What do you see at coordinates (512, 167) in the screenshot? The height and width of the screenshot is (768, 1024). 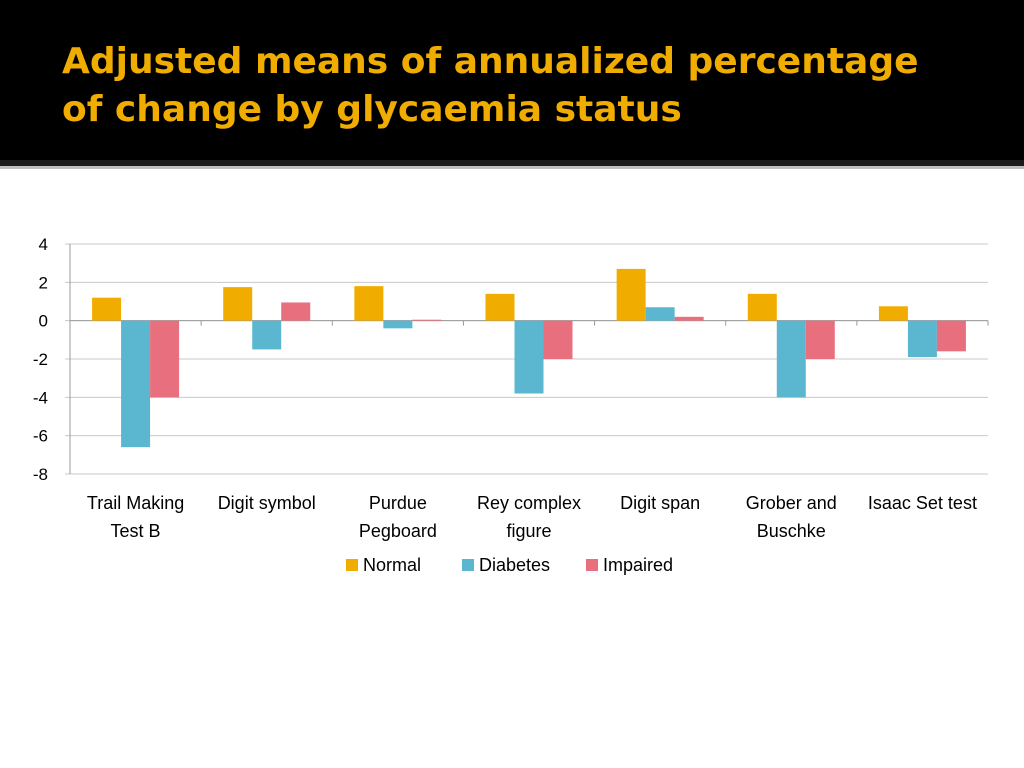 I see `title-separator-highlight` at bounding box center [512, 167].